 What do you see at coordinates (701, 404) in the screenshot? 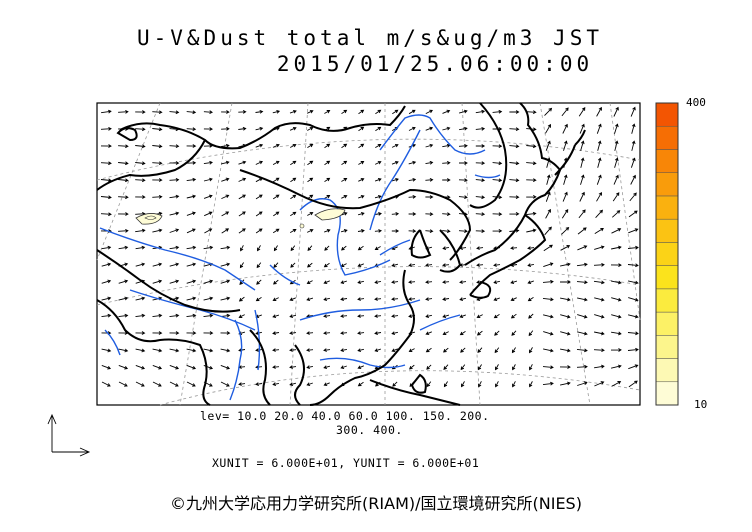
I see `colorbar-min-label: 10` at bounding box center [701, 404].